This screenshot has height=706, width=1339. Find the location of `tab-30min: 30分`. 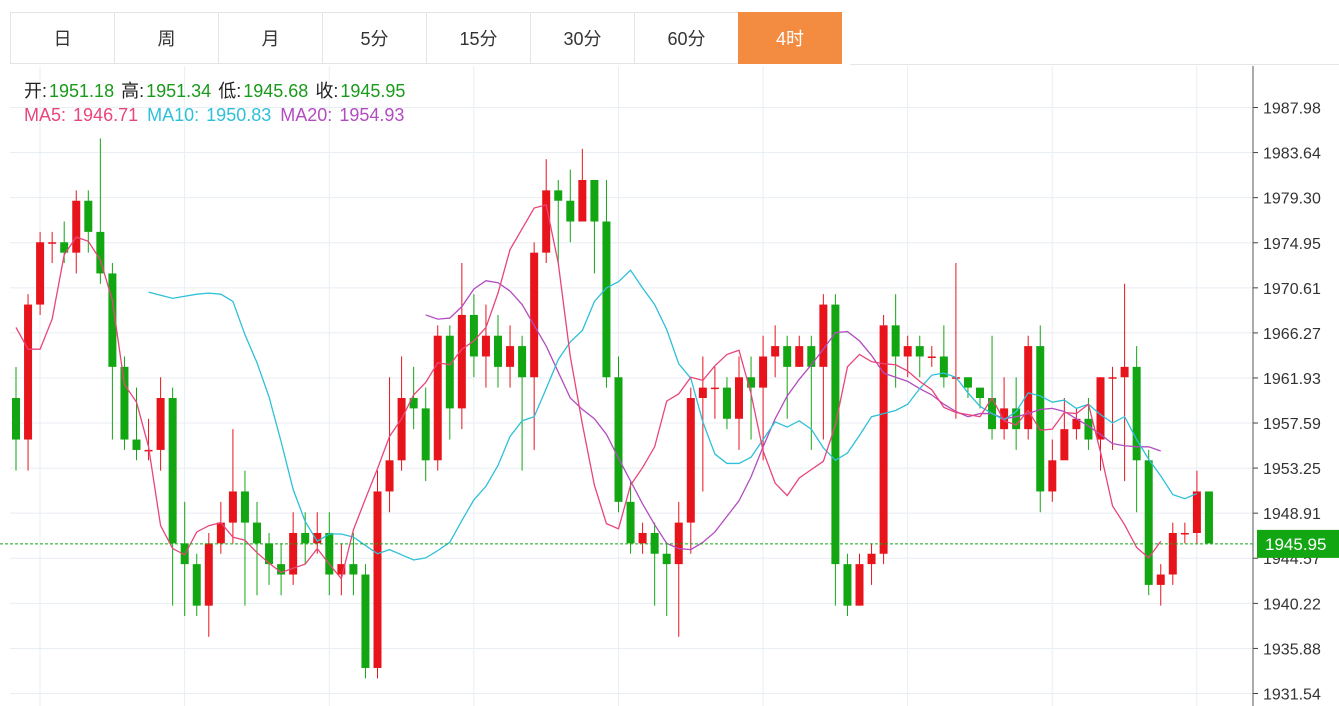

tab-30min: 30分 is located at coordinates (582, 38).